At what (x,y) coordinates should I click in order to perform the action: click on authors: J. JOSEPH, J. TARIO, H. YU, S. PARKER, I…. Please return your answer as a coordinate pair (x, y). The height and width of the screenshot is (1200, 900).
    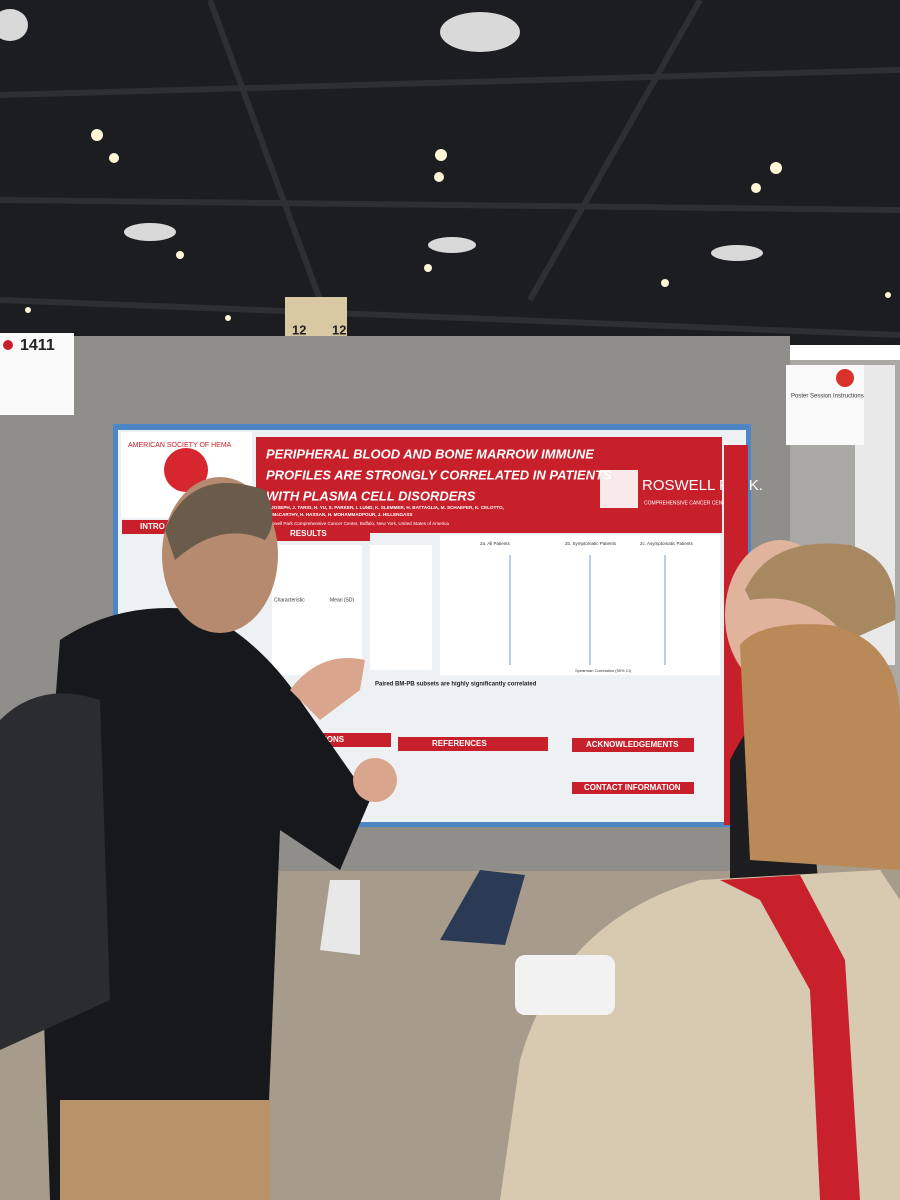
    Looking at the image, I should click on (385, 507).